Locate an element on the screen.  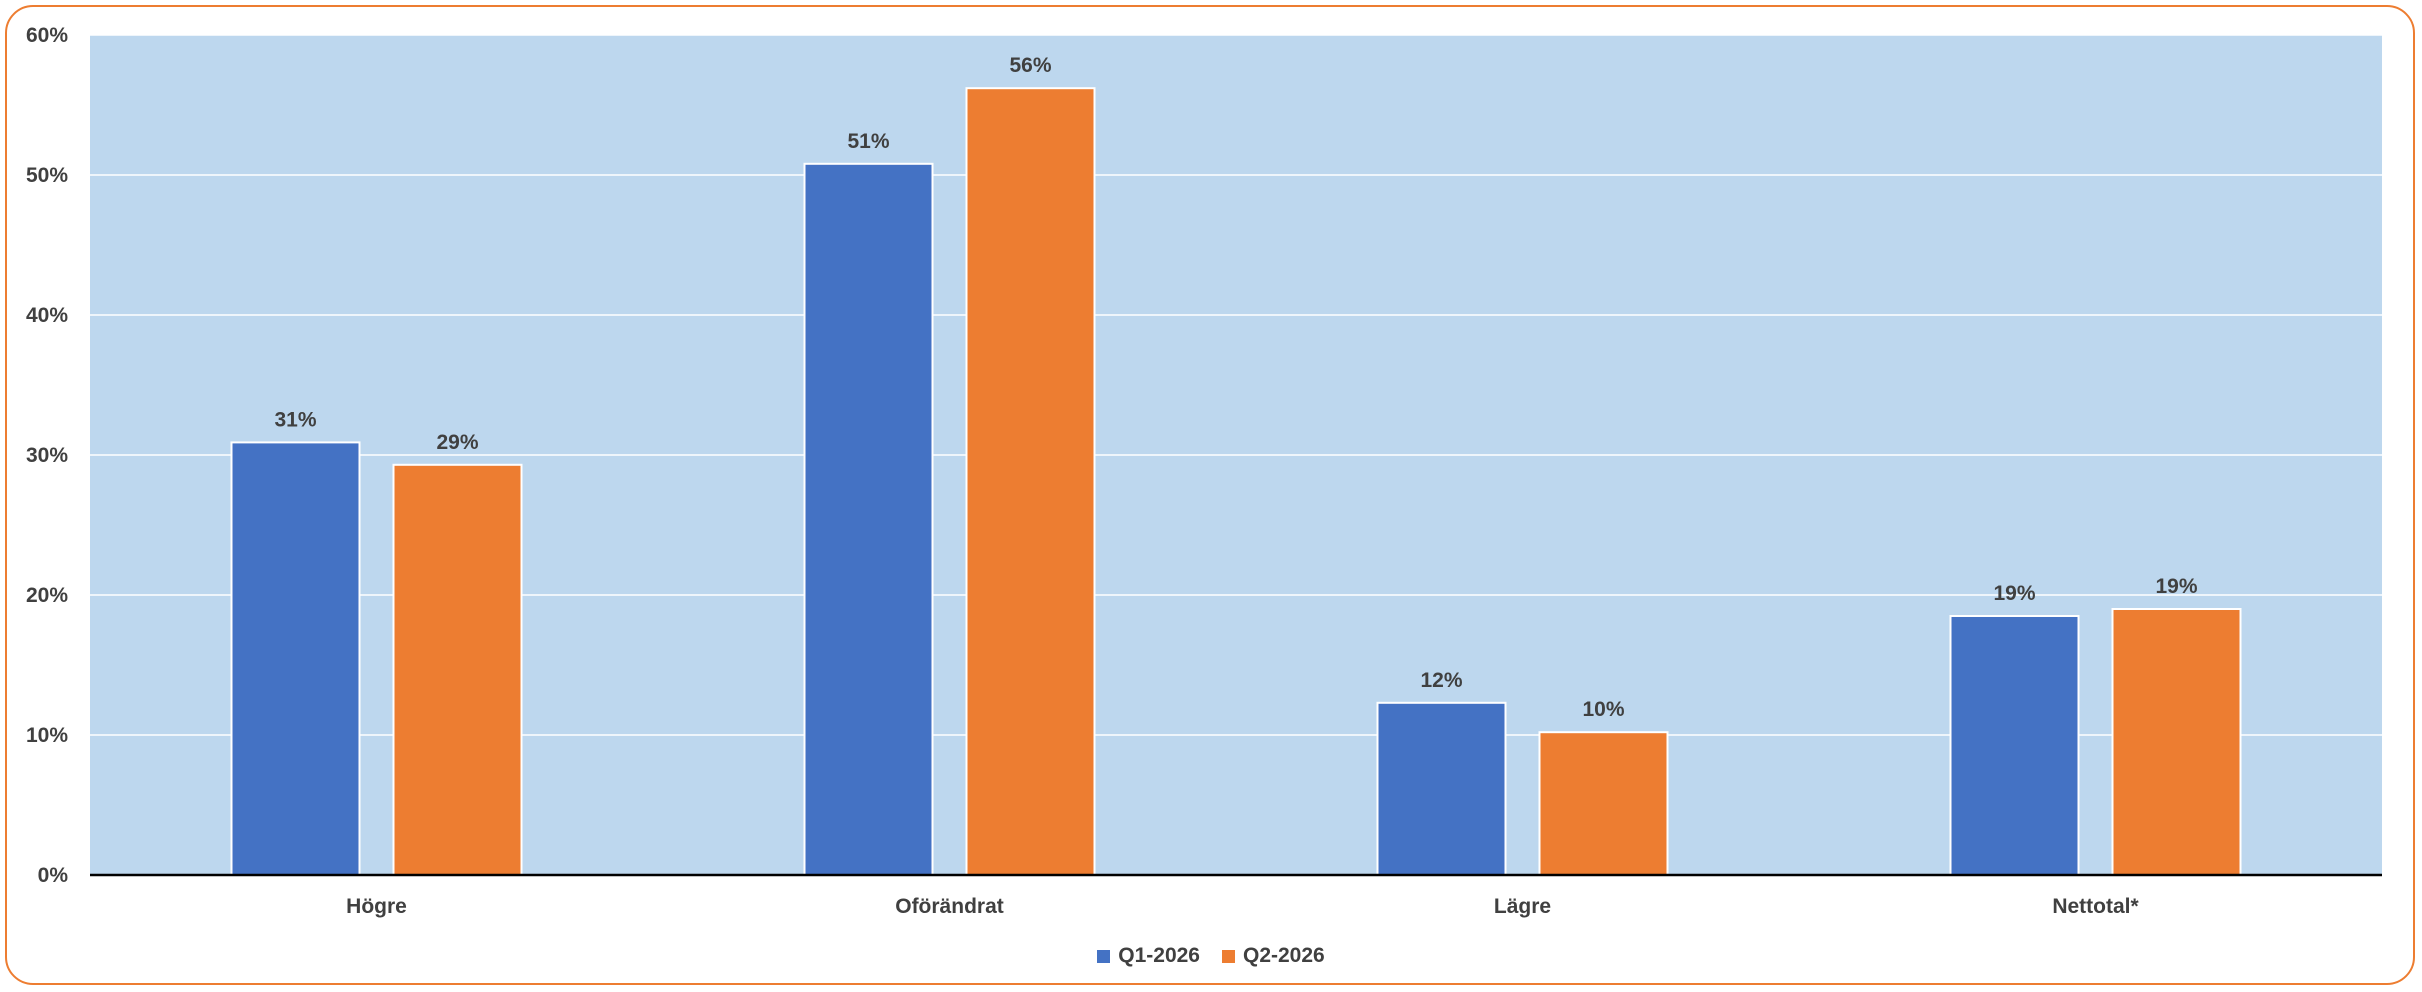
y-tick-label: 40% is located at coordinates (47, 315).